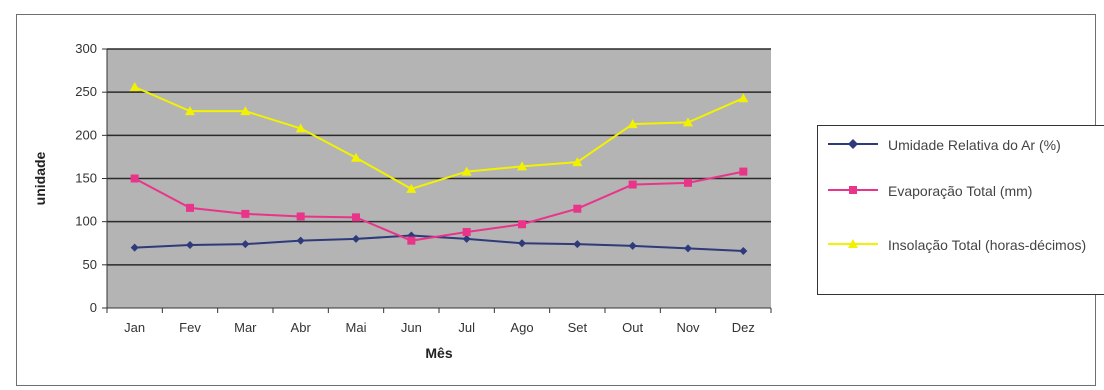 The height and width of the screenshot is (390, 1104). I want to click on x-tick-label-ago: Ago, so click(521, 327).